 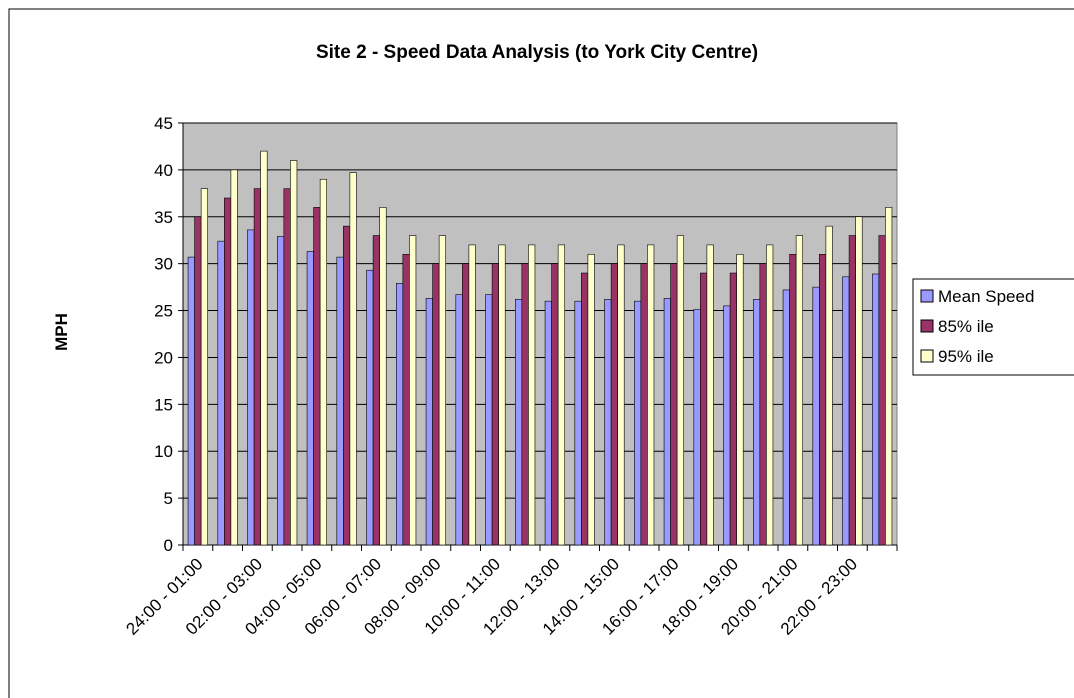 I want to click on y-tick-label: 10, so click(x=163, y=451).